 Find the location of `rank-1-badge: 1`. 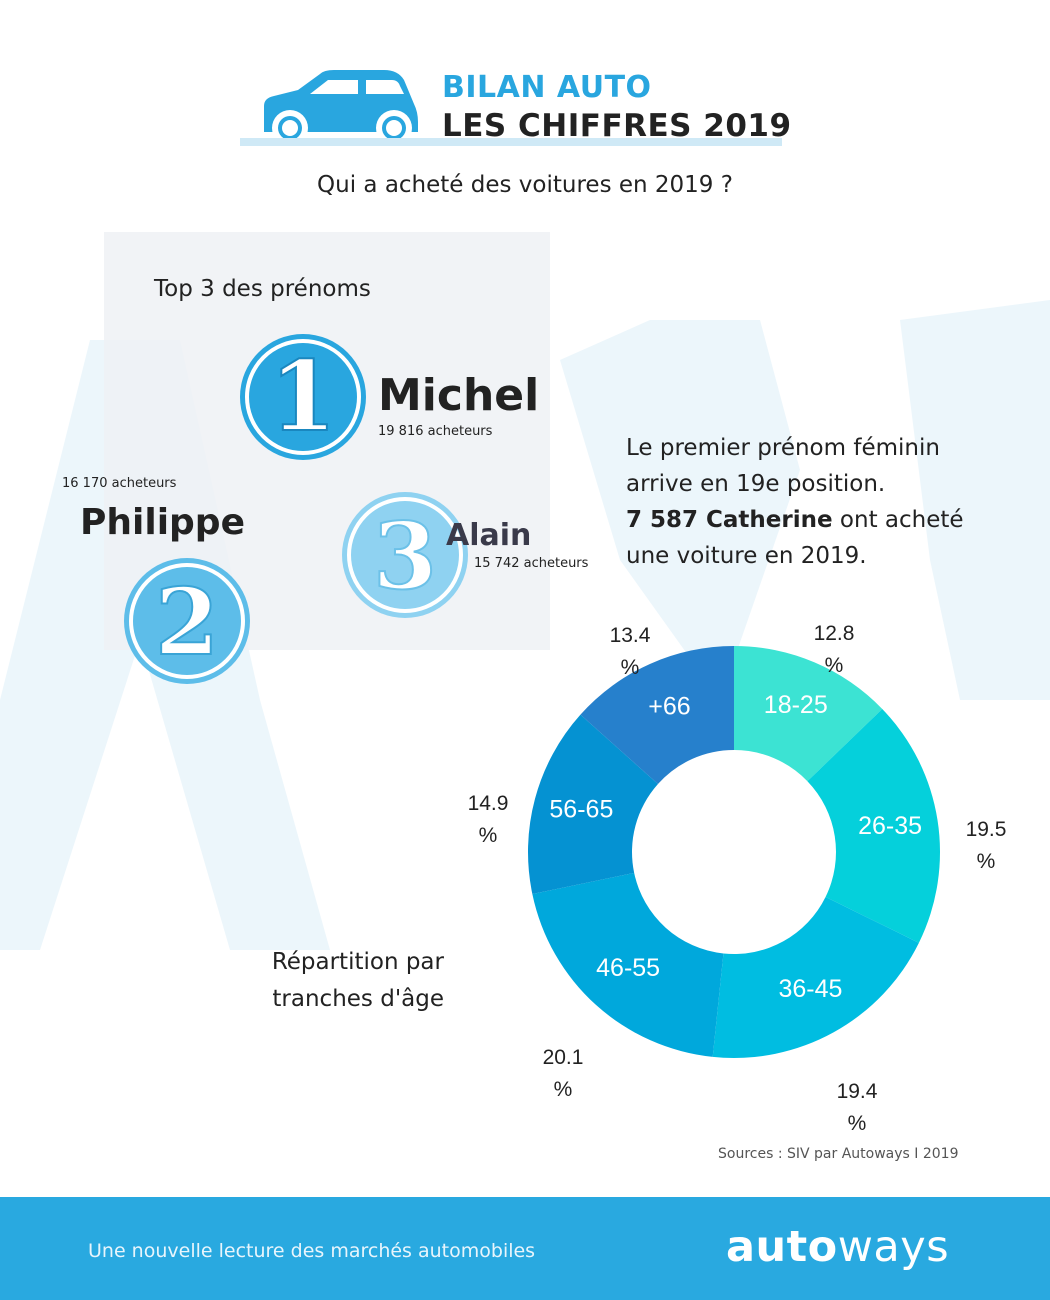

rank-1-badge: 1 is located at coordinates (303, 397).